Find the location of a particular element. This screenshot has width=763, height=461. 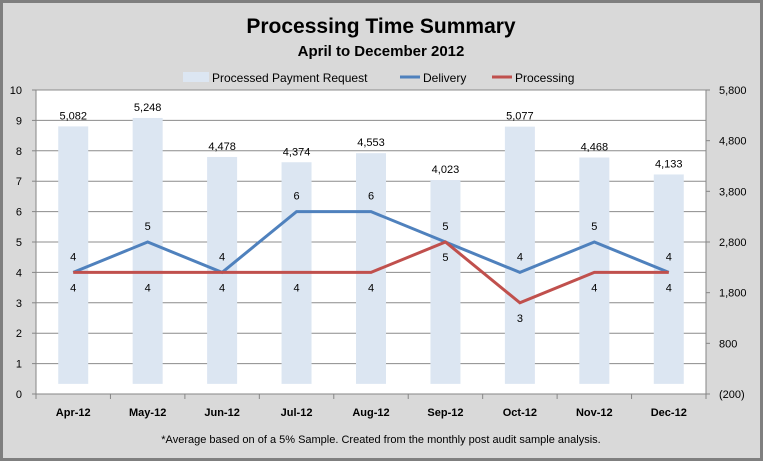

right-tick-label: 4,800 is located at coordinates (733, 142).